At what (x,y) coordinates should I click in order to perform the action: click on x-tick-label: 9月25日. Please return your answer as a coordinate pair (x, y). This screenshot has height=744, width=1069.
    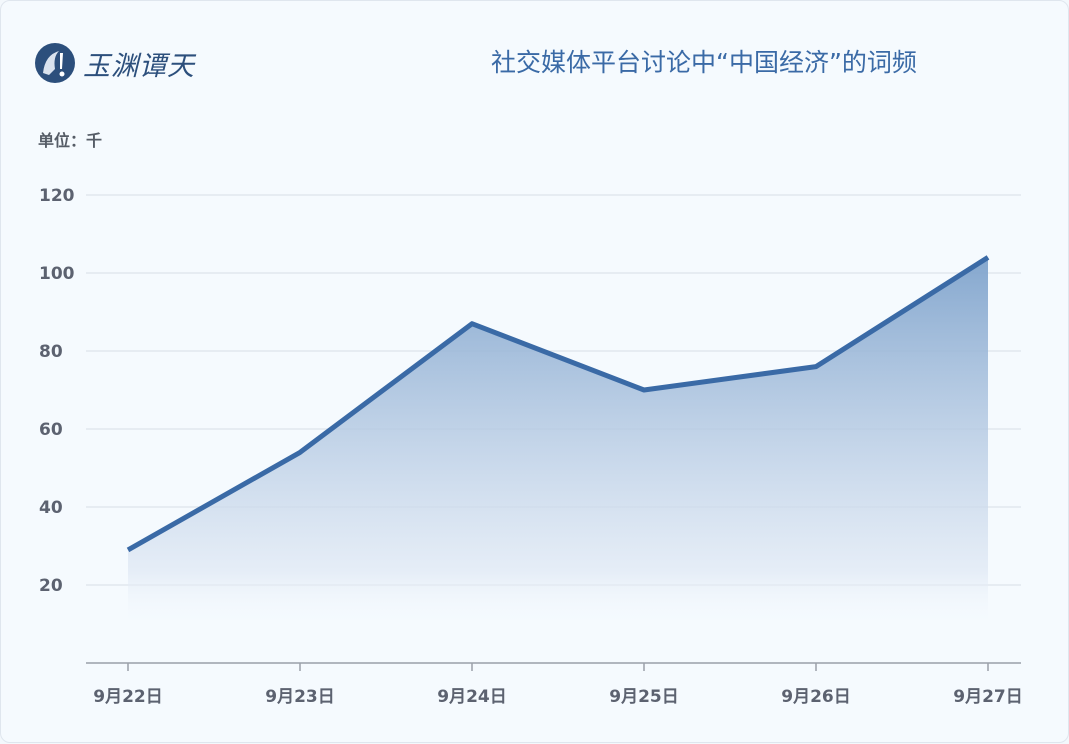
    Looking at the image, I should click on (644, 697).